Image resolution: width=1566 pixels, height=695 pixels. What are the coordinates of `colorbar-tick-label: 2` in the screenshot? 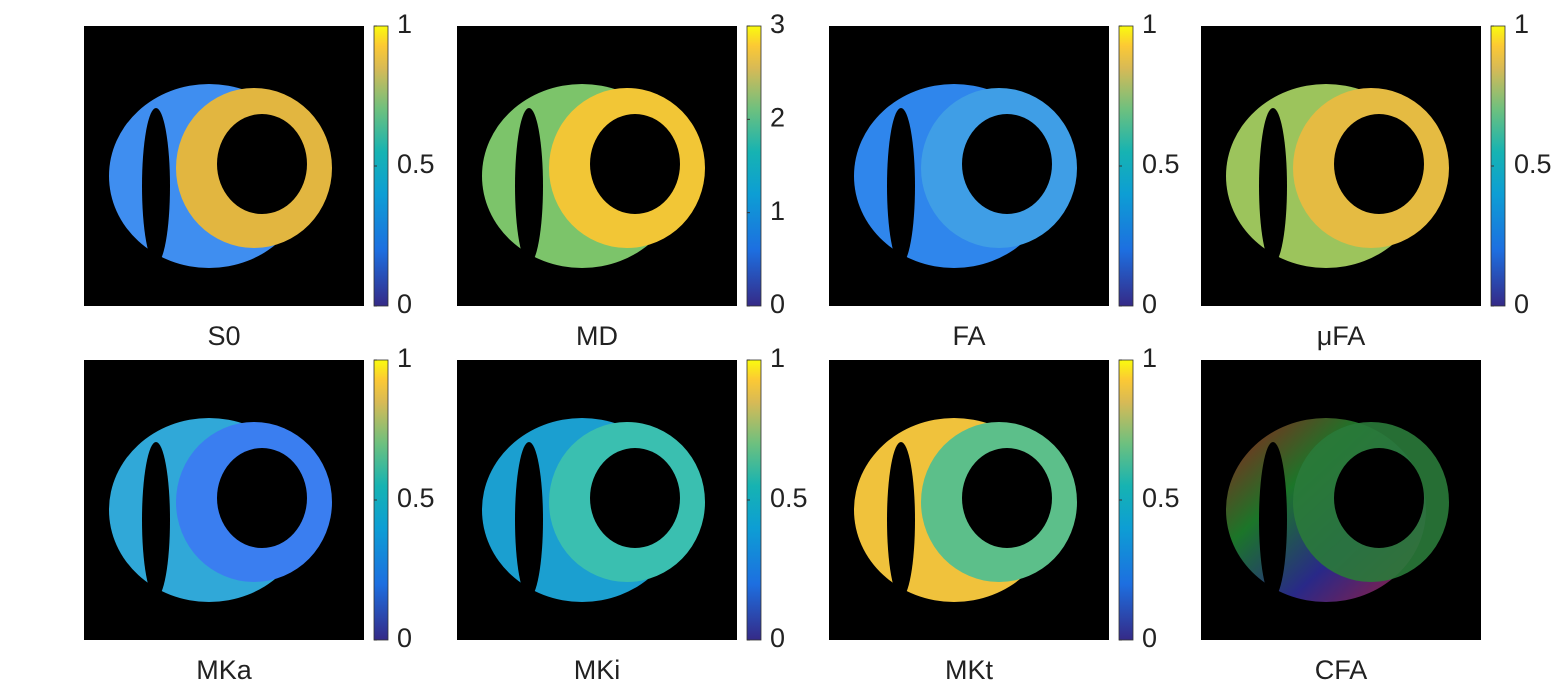 It's located at (777, 117).